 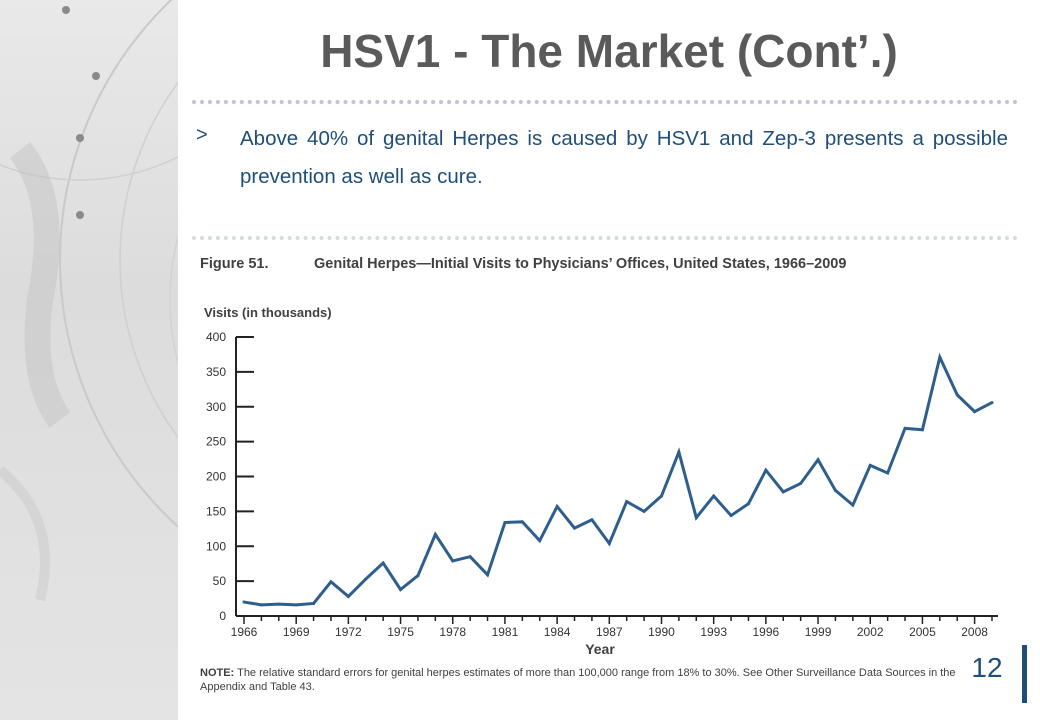 What do you see at coordinates (244, 632) in the screenshot?
I see `x-tick-label: 1966` at bounding box center [244, 632].